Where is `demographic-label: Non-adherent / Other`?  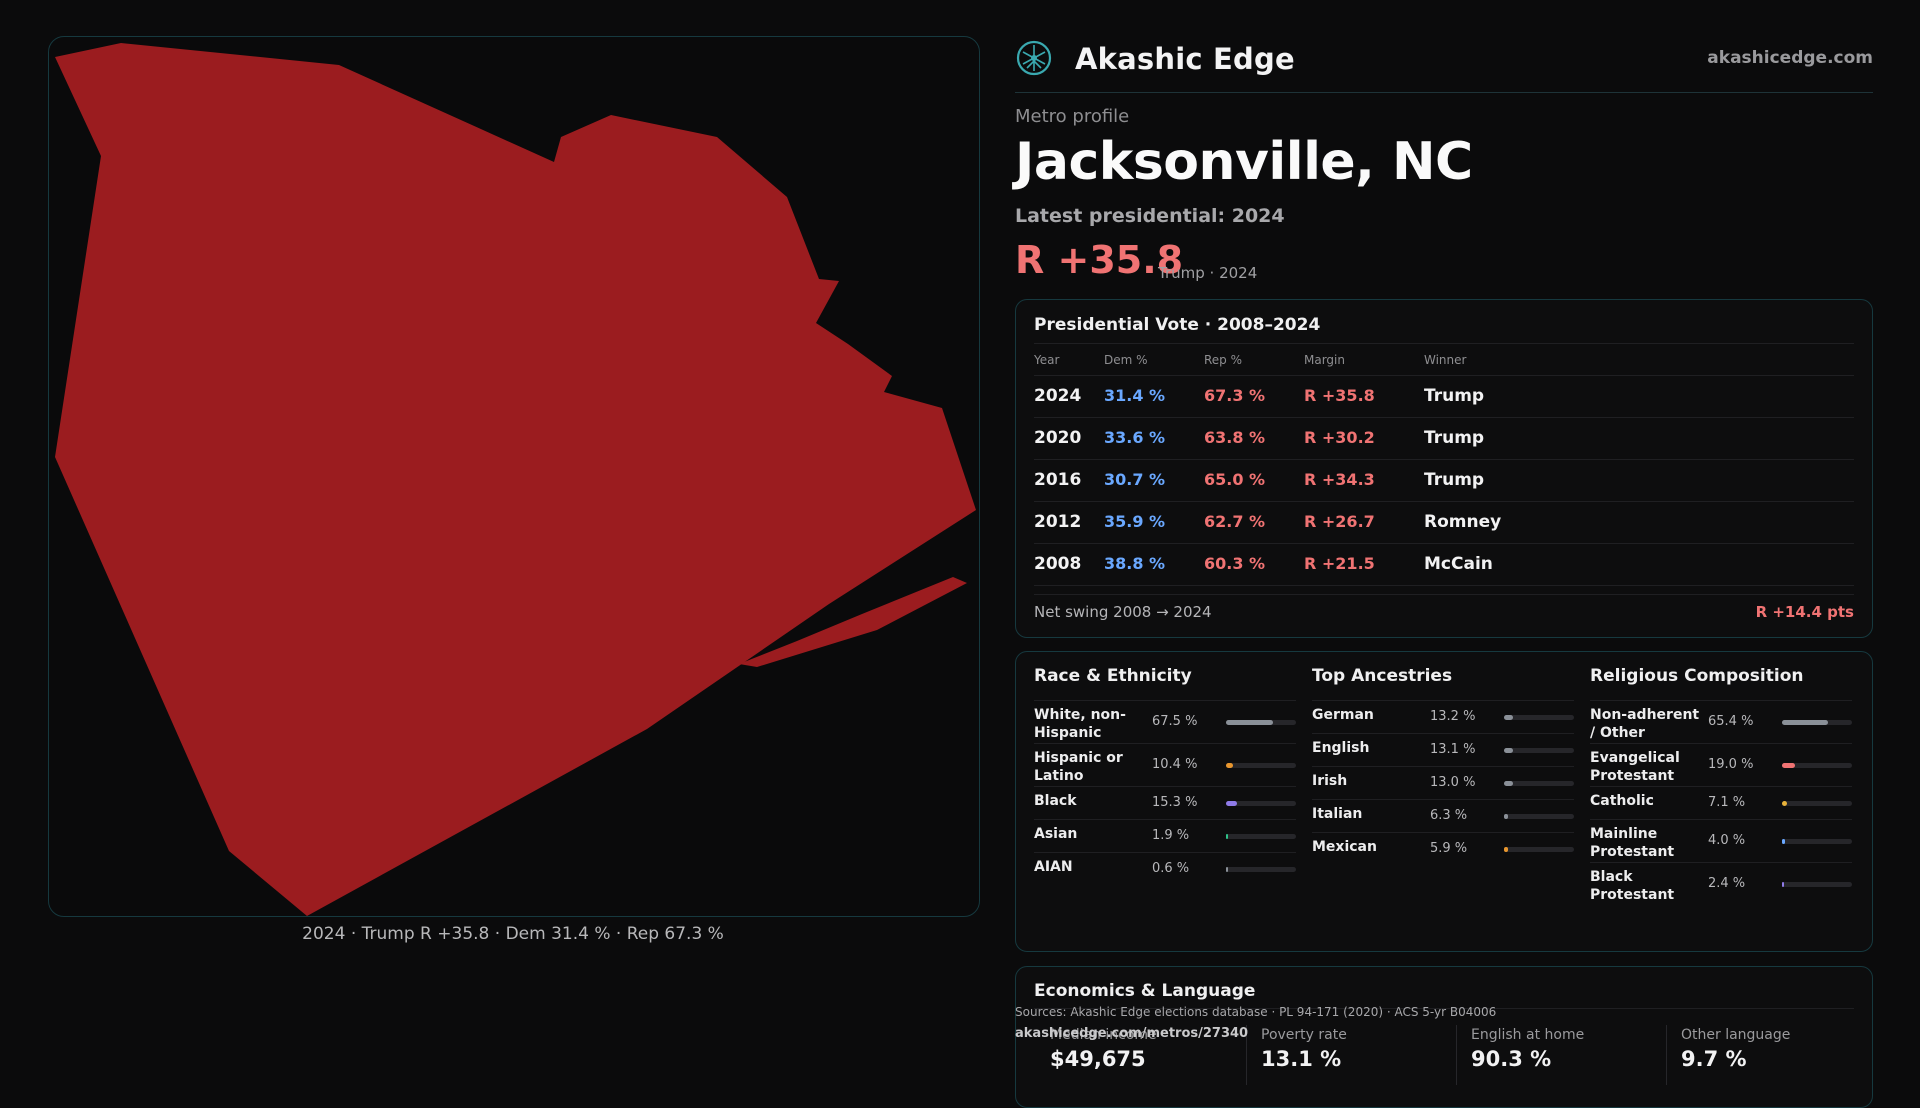
demographic-label: Non-adherent / Other is located at coordinates (1645, 724).